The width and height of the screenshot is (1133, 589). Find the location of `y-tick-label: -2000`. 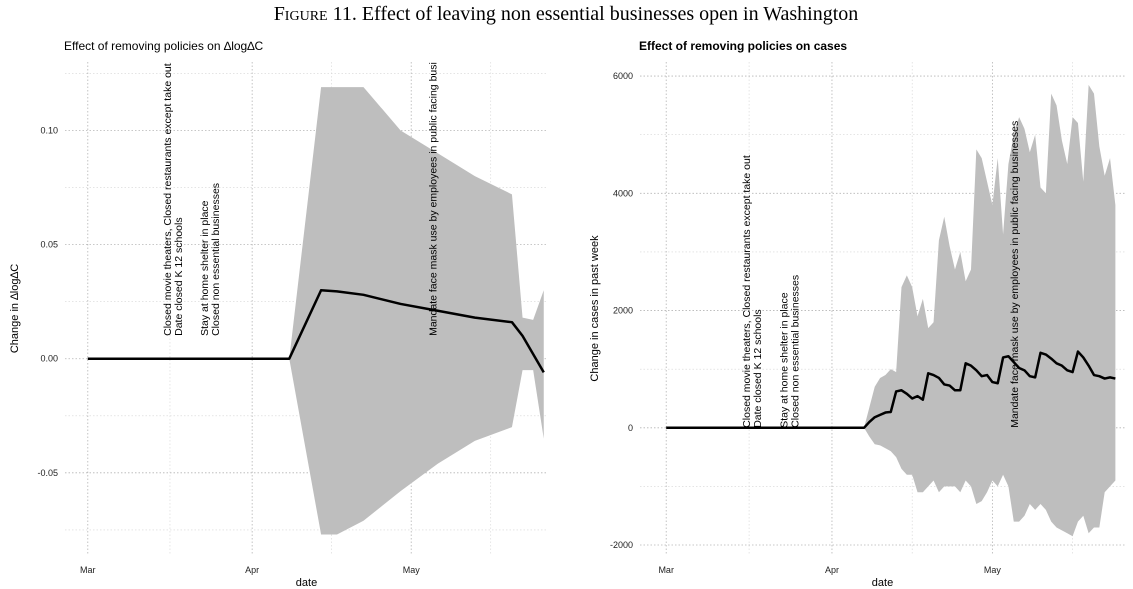

y-tick-label: -2000 is located at coordinates (621, 545).